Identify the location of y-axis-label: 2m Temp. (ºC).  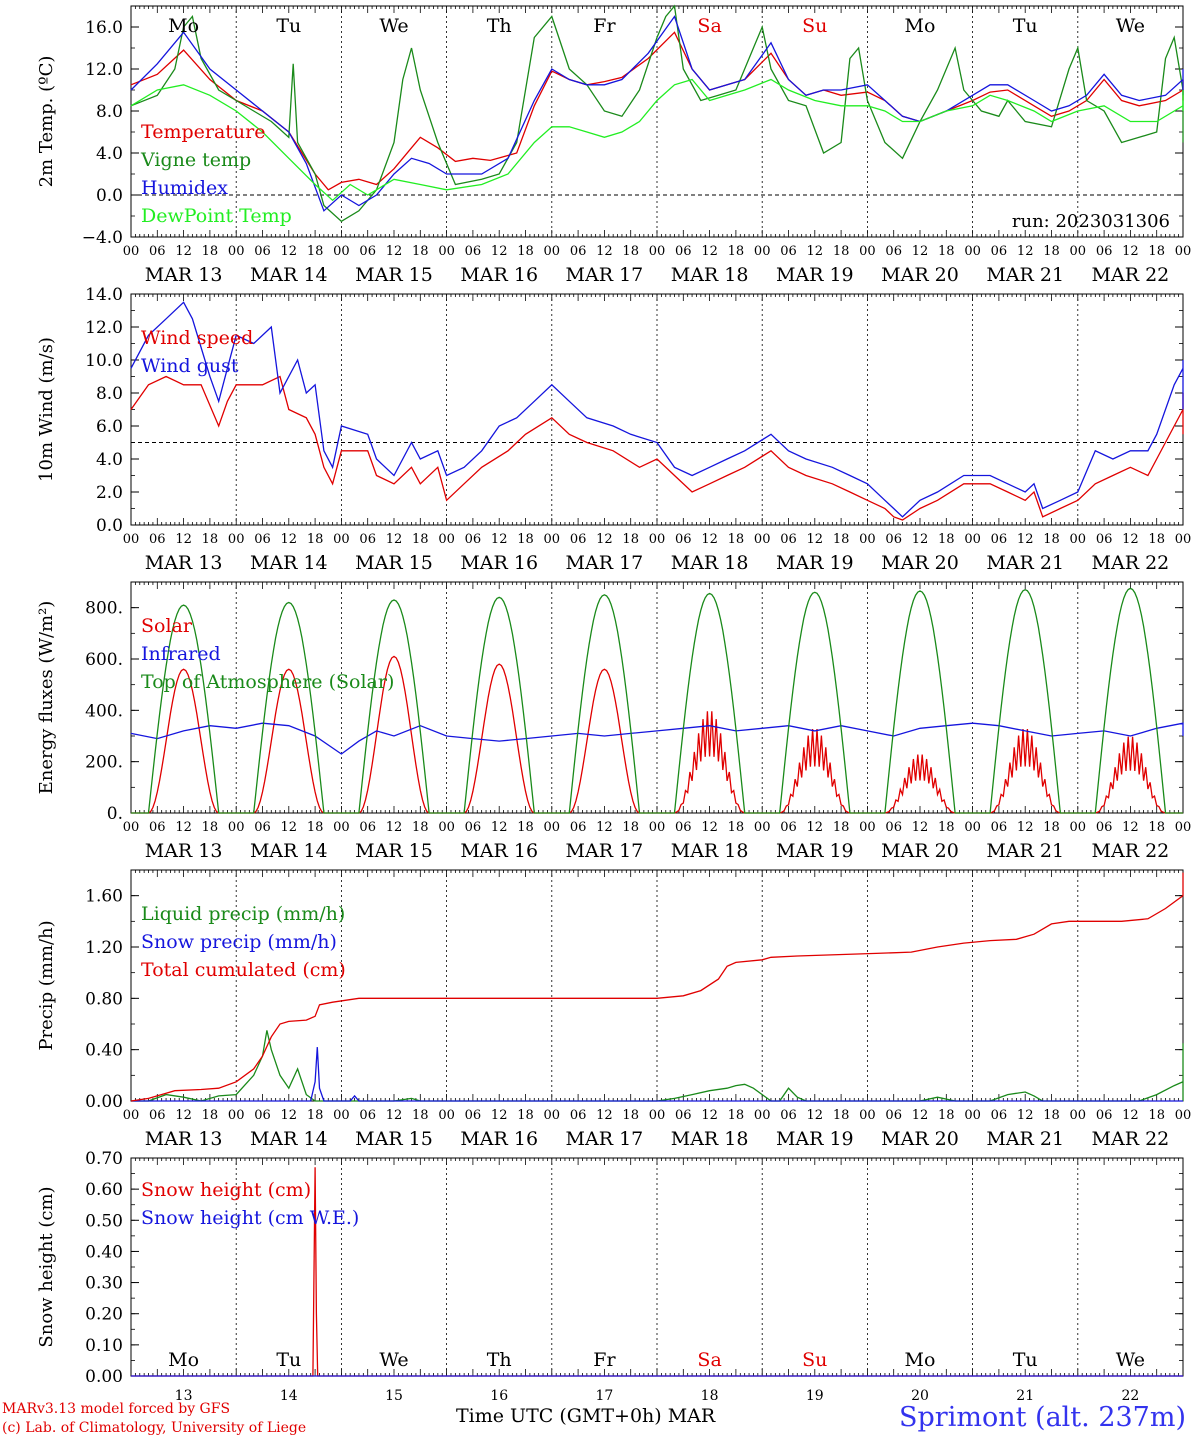
(46, 122).